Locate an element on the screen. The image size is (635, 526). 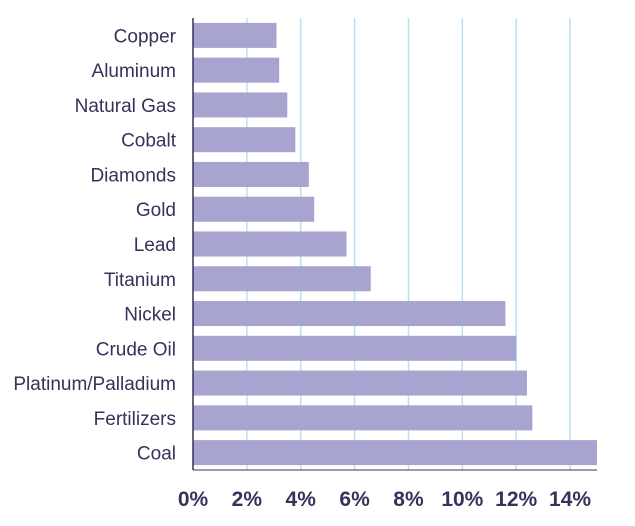
category-label: Natural Gas is located at coordinates (125, 106).